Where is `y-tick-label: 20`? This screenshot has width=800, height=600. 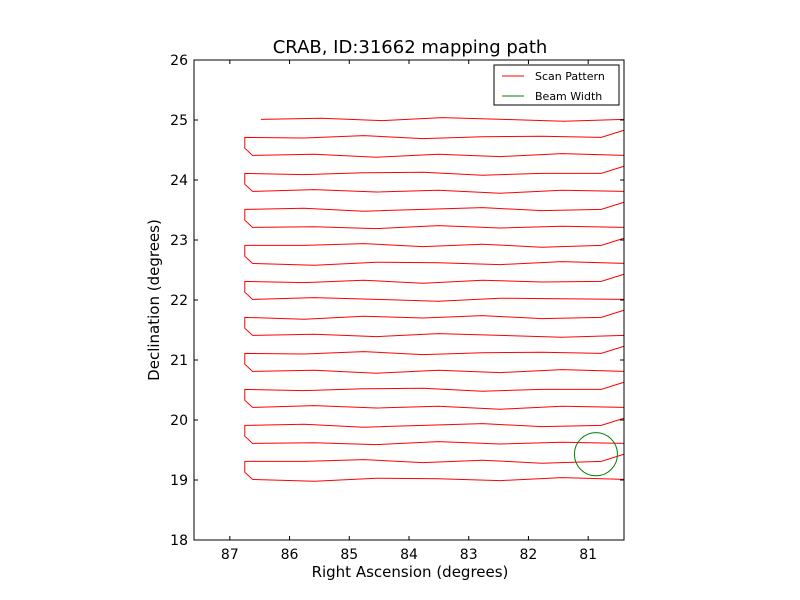 y-tick-label: 20 is located at coordinates (179, 421).